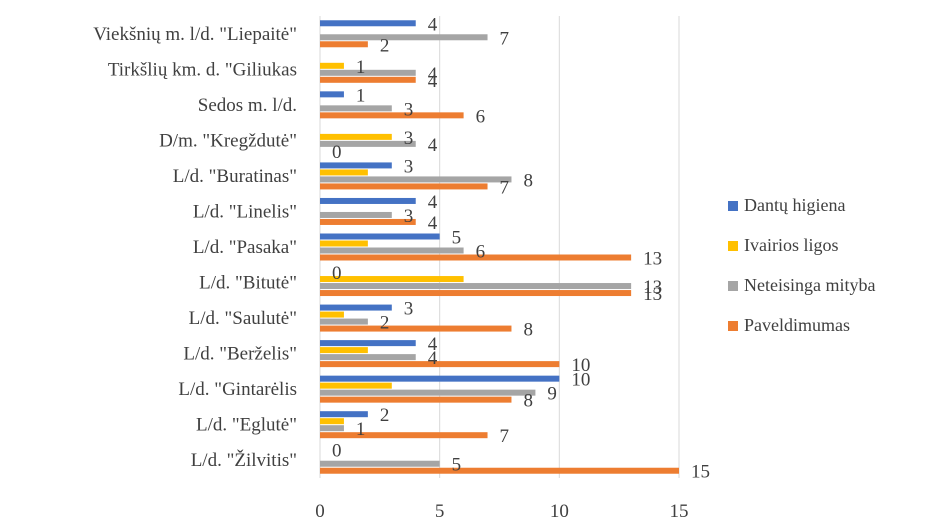  Describe the element at coordinates (791, 245) in the screenshot. I see `legend-label: Ivairios ligos` at that location.